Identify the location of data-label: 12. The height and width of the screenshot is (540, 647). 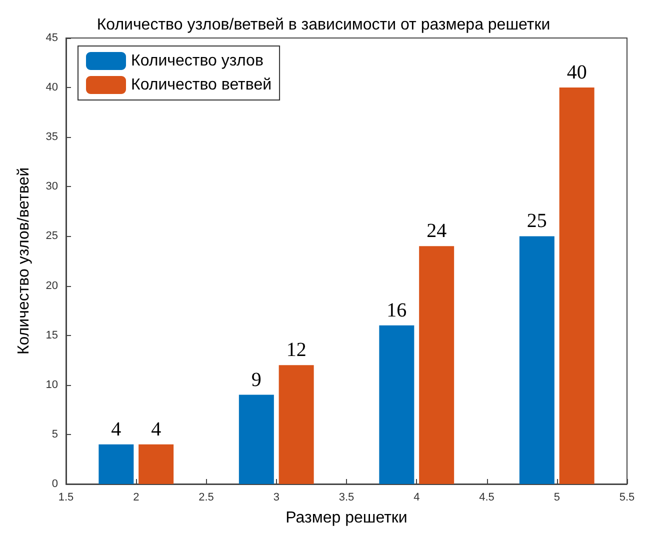
(296, 350).